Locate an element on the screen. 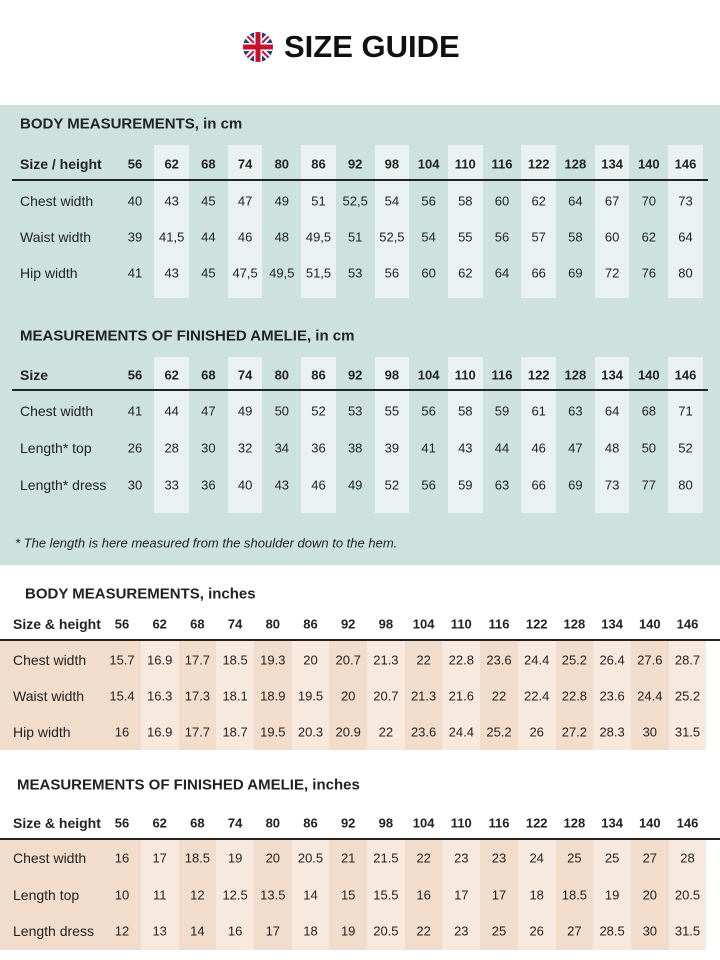  column-header: Size / height is located at coordinates (61, 164).